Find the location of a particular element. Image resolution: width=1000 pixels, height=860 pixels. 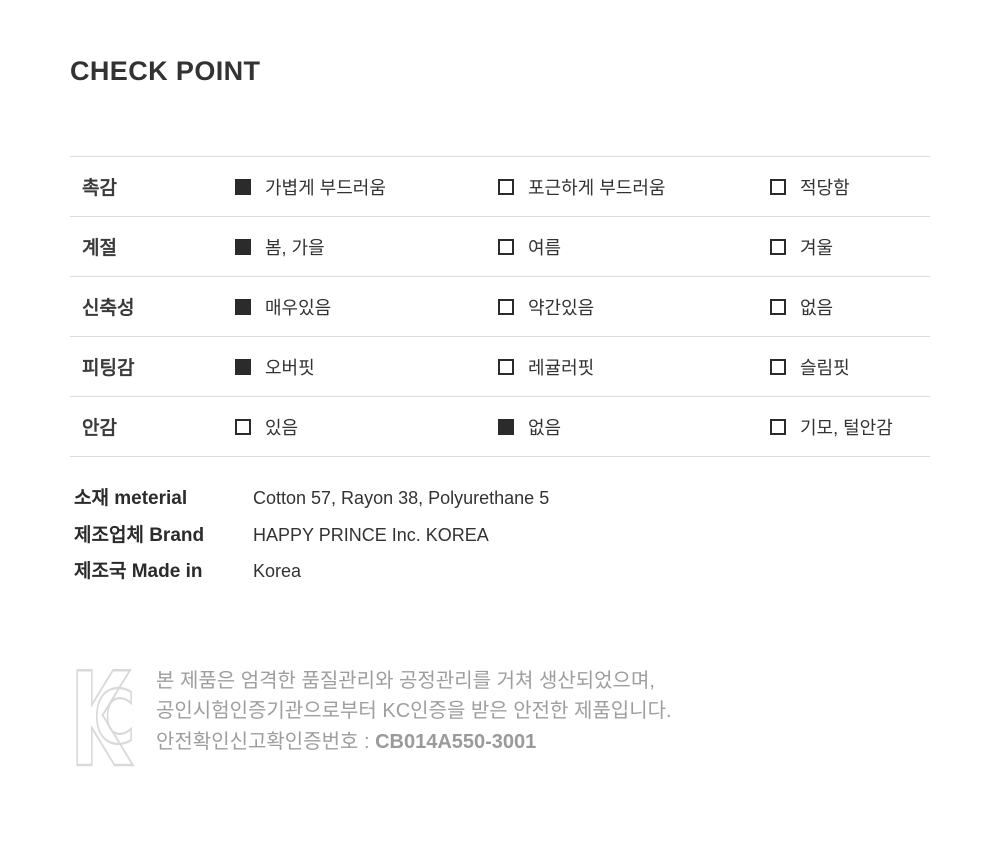

svg-text: K is located at coordinates (101, 718).